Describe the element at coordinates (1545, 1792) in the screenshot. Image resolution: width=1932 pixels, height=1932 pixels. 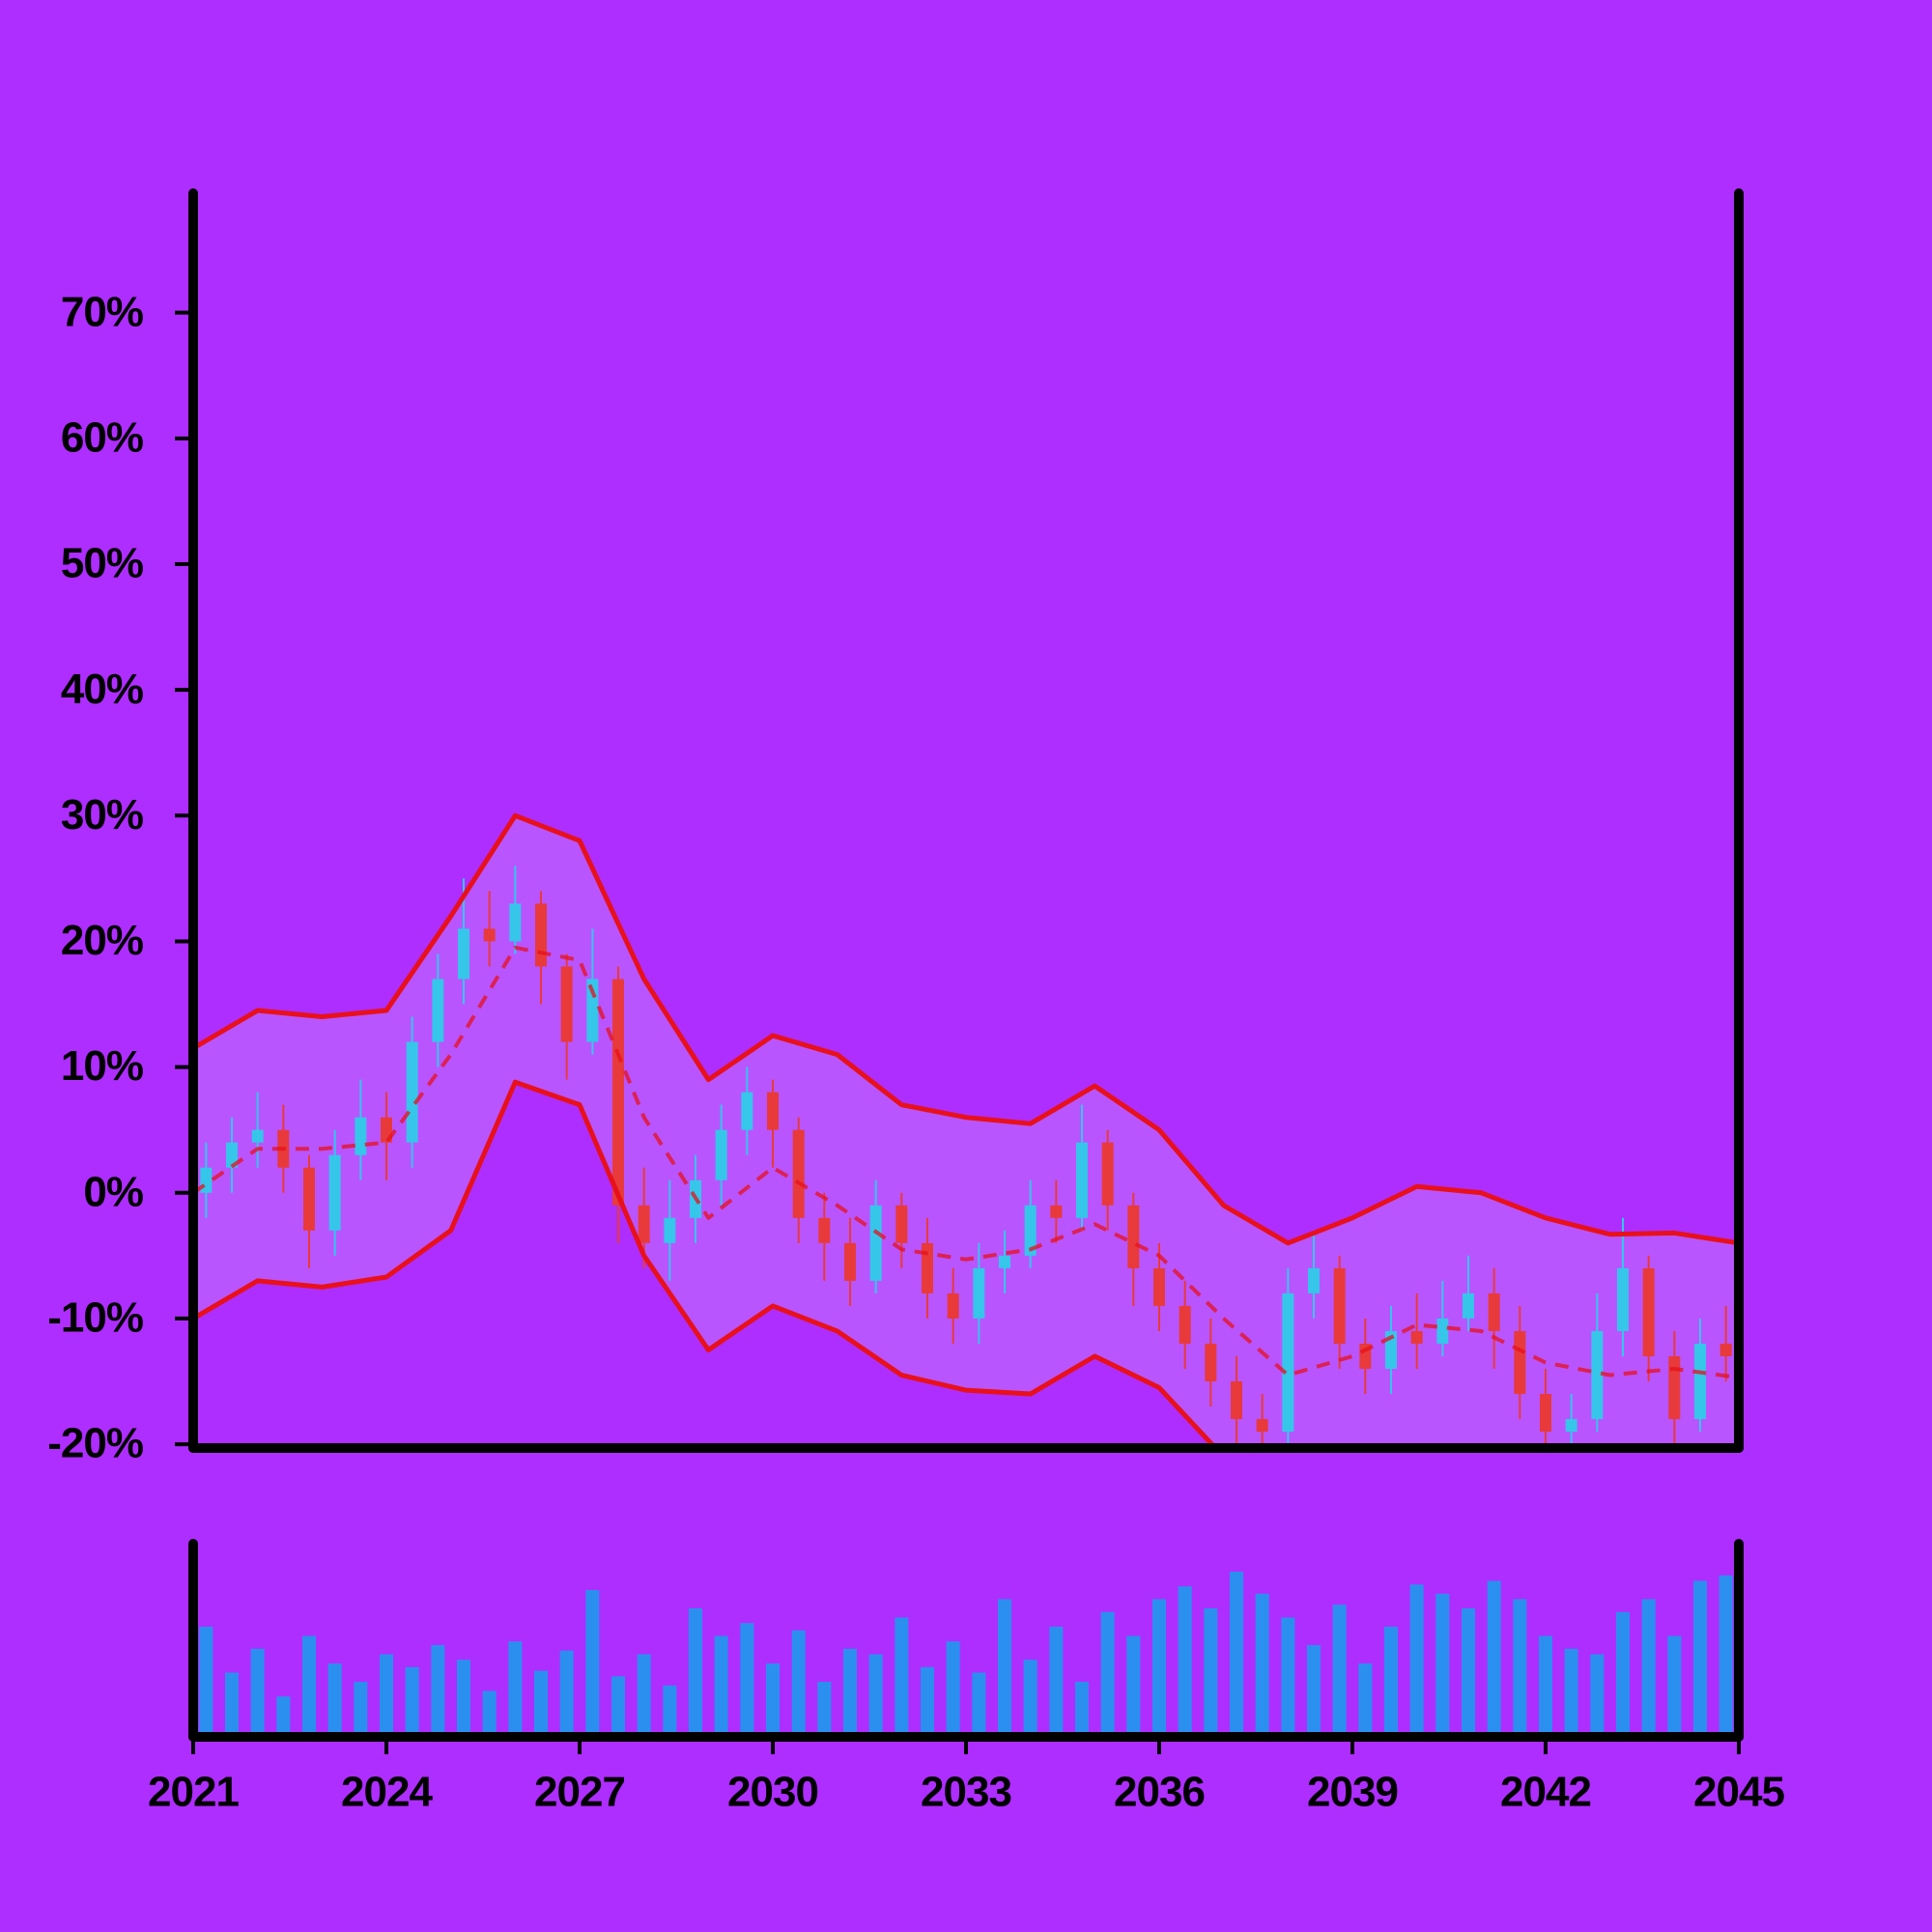
I see `x-tick-label: 2042` at that location.